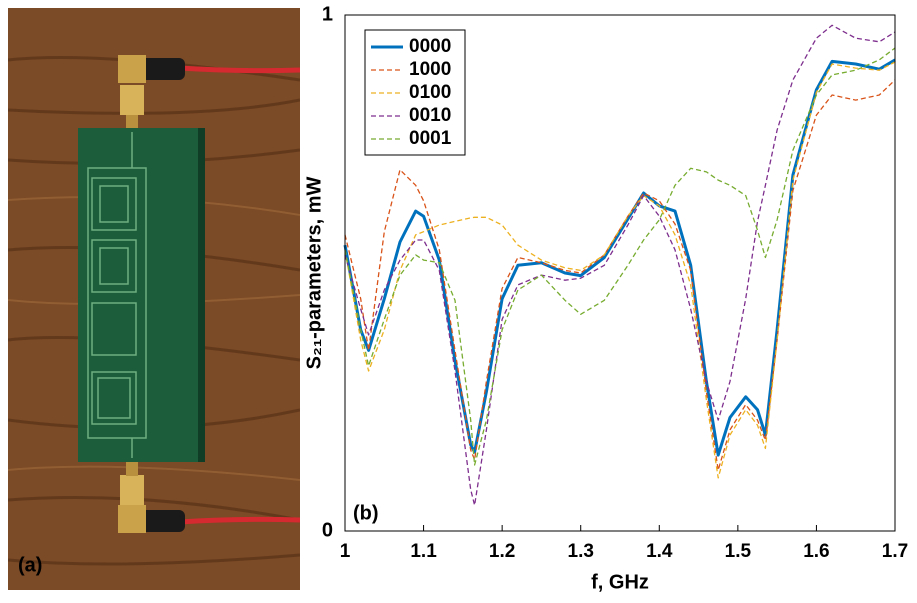  I want to click on legend-label: 0100, so click(430, 92).